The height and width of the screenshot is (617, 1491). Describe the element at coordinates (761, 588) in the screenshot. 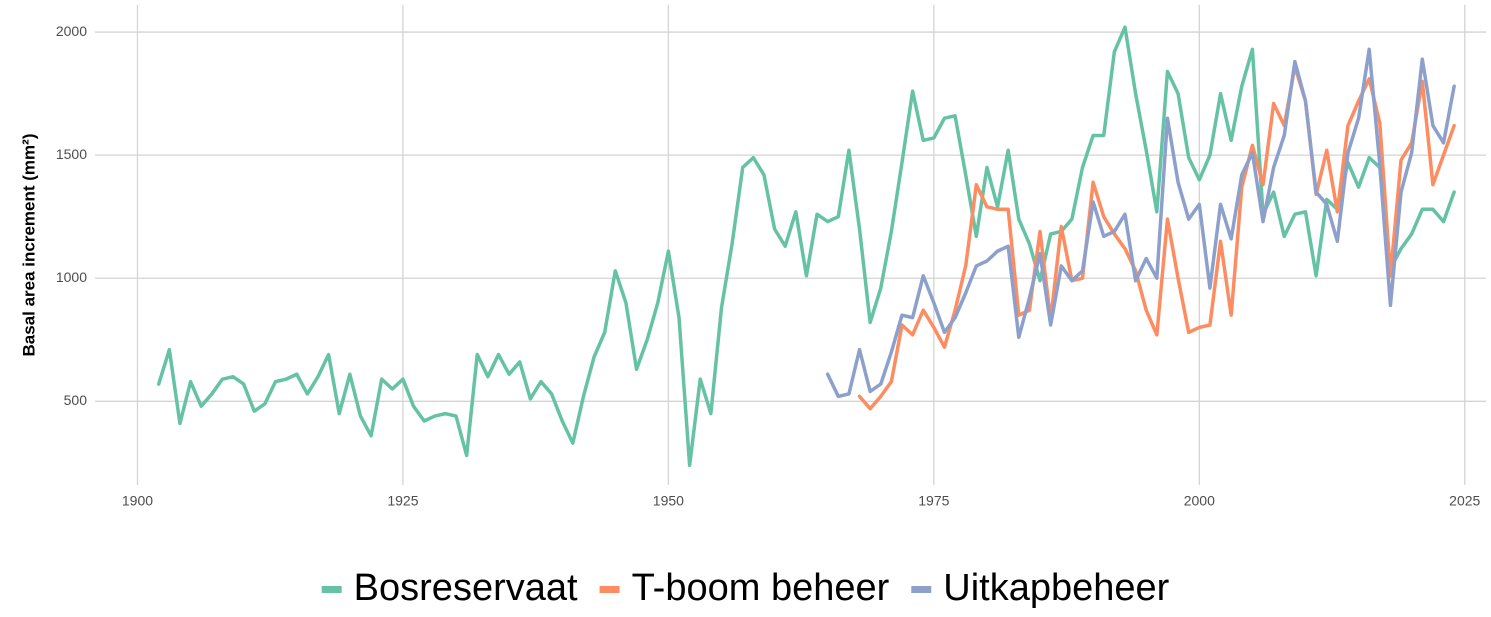

I see `legend-label: T-boom beheer` at that location.